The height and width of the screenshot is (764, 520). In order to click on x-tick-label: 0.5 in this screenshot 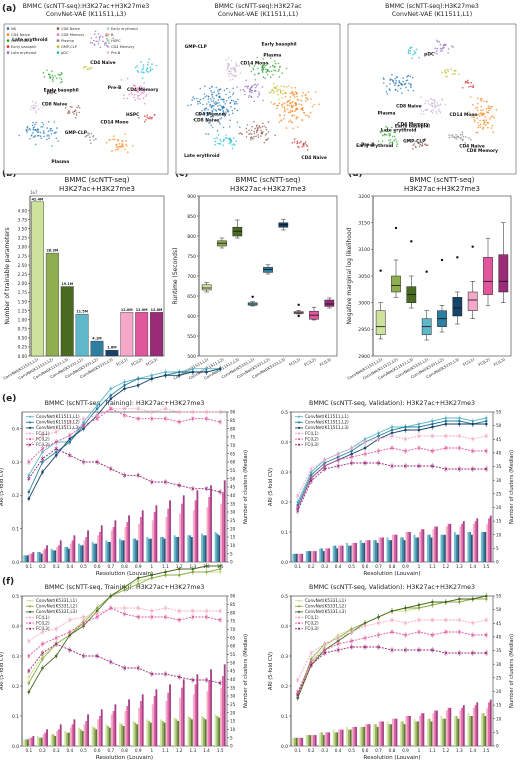, I will do `click(351, 566)`.